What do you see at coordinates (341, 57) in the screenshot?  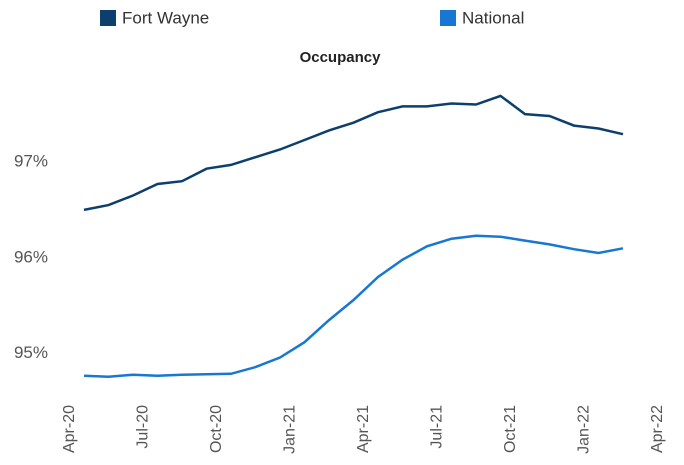 I see `chart-title: Occupancy` at bounding box center [341, 57].